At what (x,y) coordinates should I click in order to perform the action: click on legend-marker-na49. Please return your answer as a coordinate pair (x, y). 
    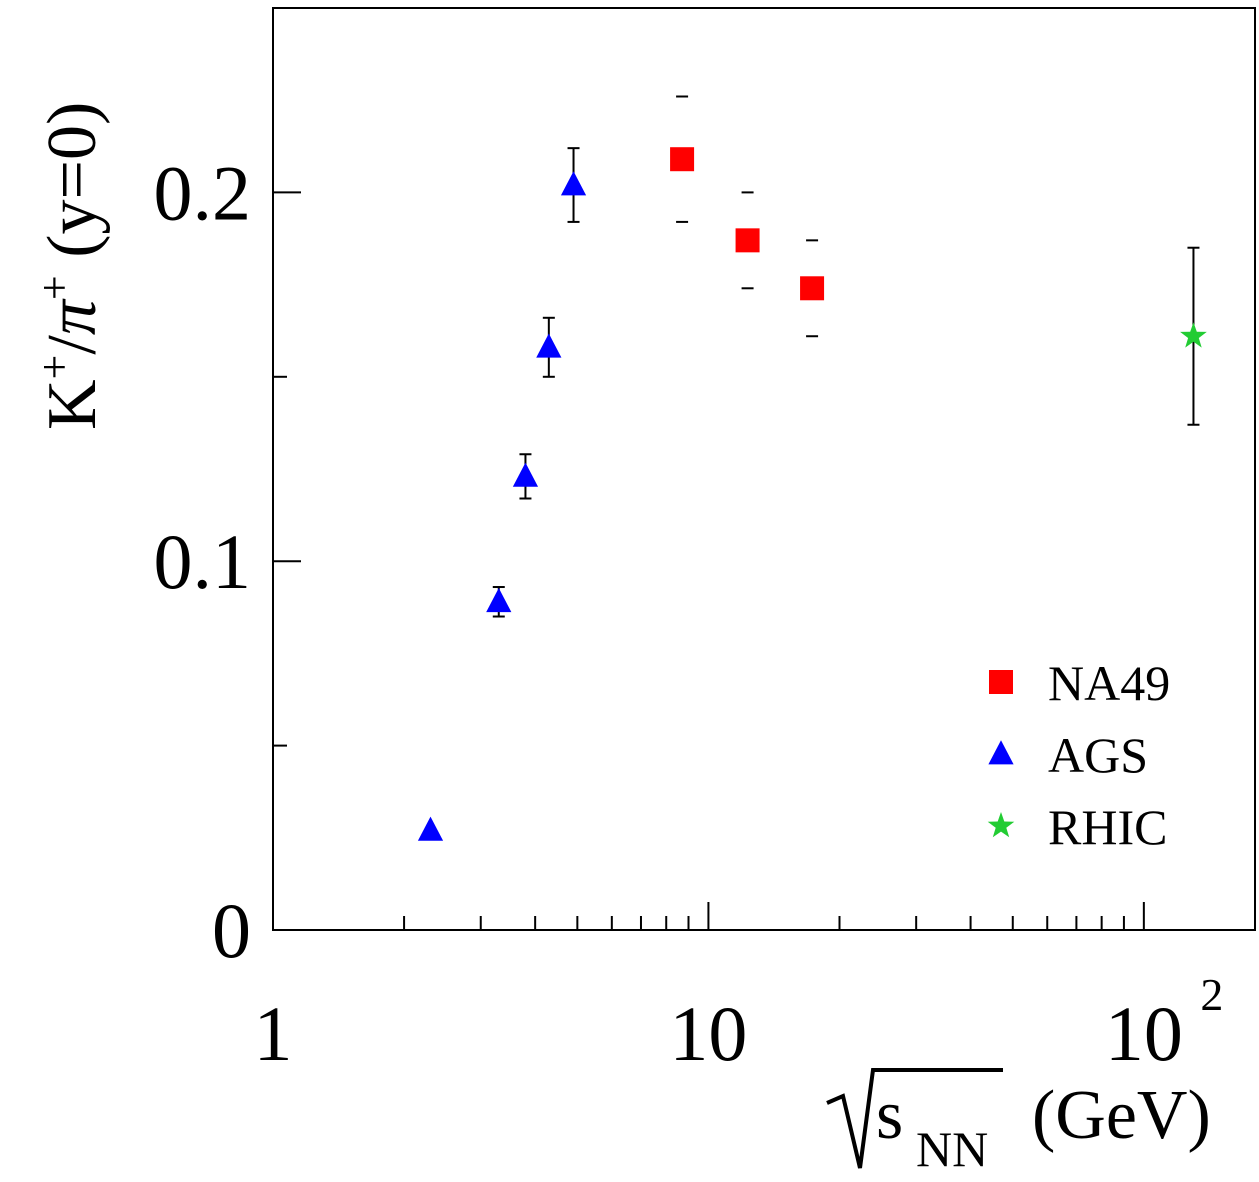
    Looking at the image, I should click on (1001, 682).